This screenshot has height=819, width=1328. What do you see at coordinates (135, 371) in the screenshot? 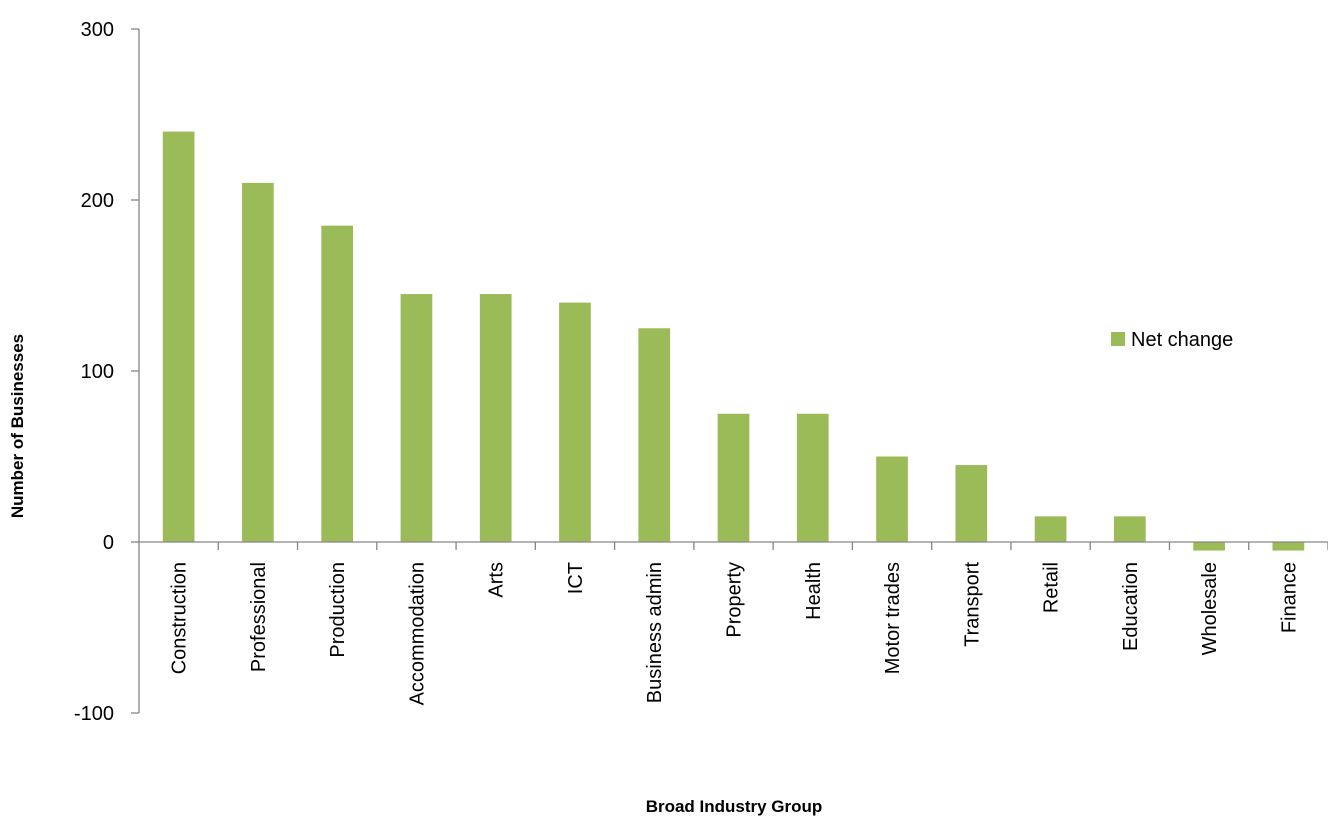
I see `y-axis-ticks` at bounding box center [135, 371].